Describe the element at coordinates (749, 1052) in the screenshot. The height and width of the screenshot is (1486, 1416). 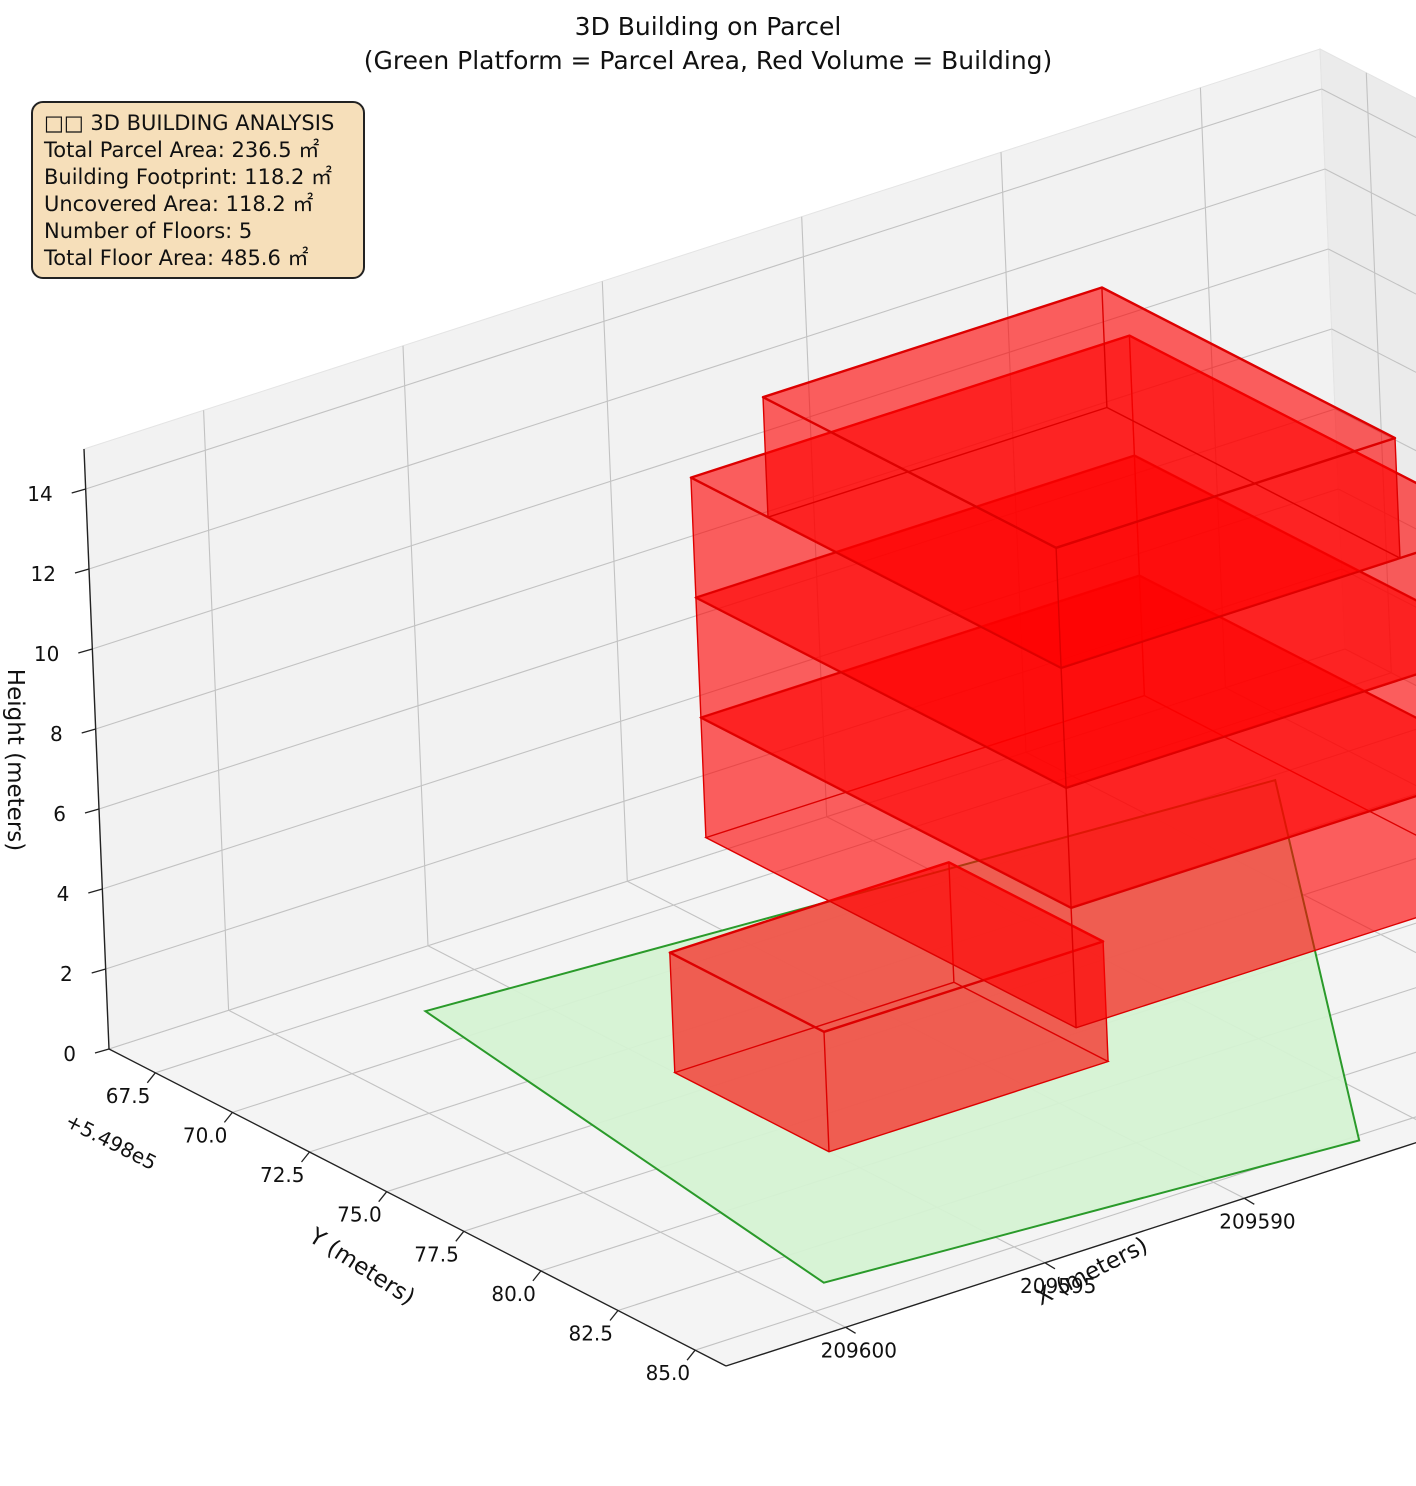
I see `floor-1-front-left-face` at that location.